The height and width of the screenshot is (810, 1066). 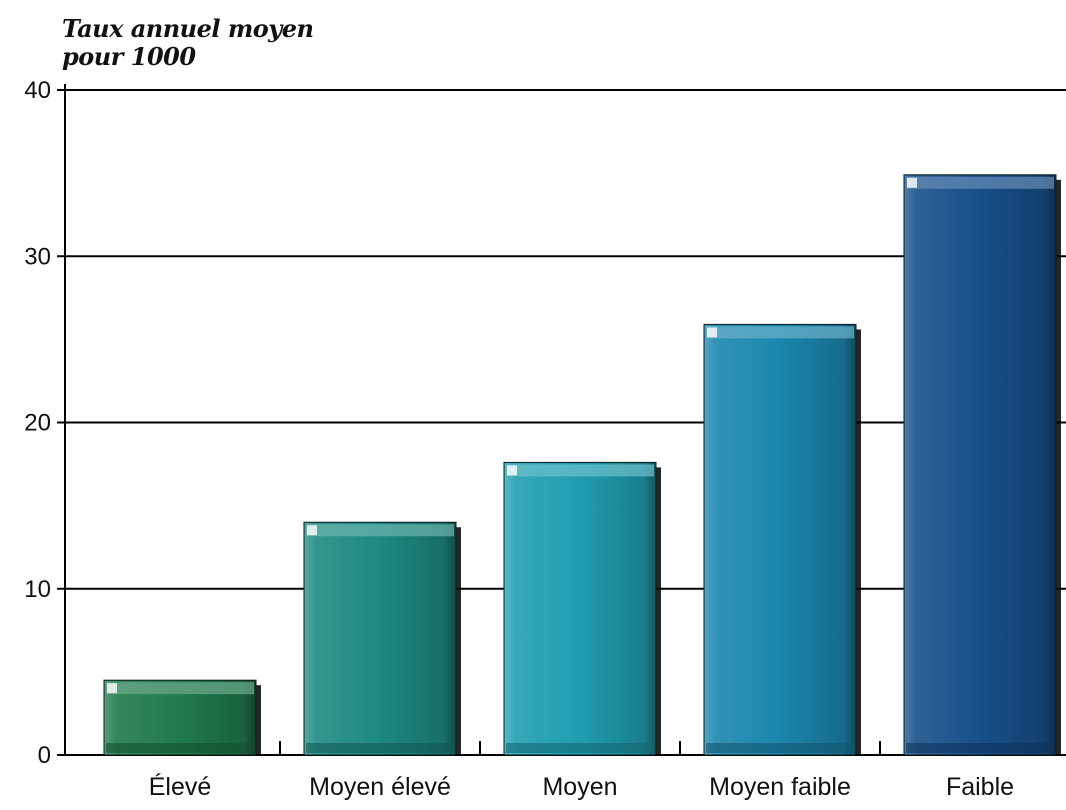 What do you see at coordinates (980, 787) in the screenshot?
I see `x-tick-label: Faible` at bounding box center [980, 787].